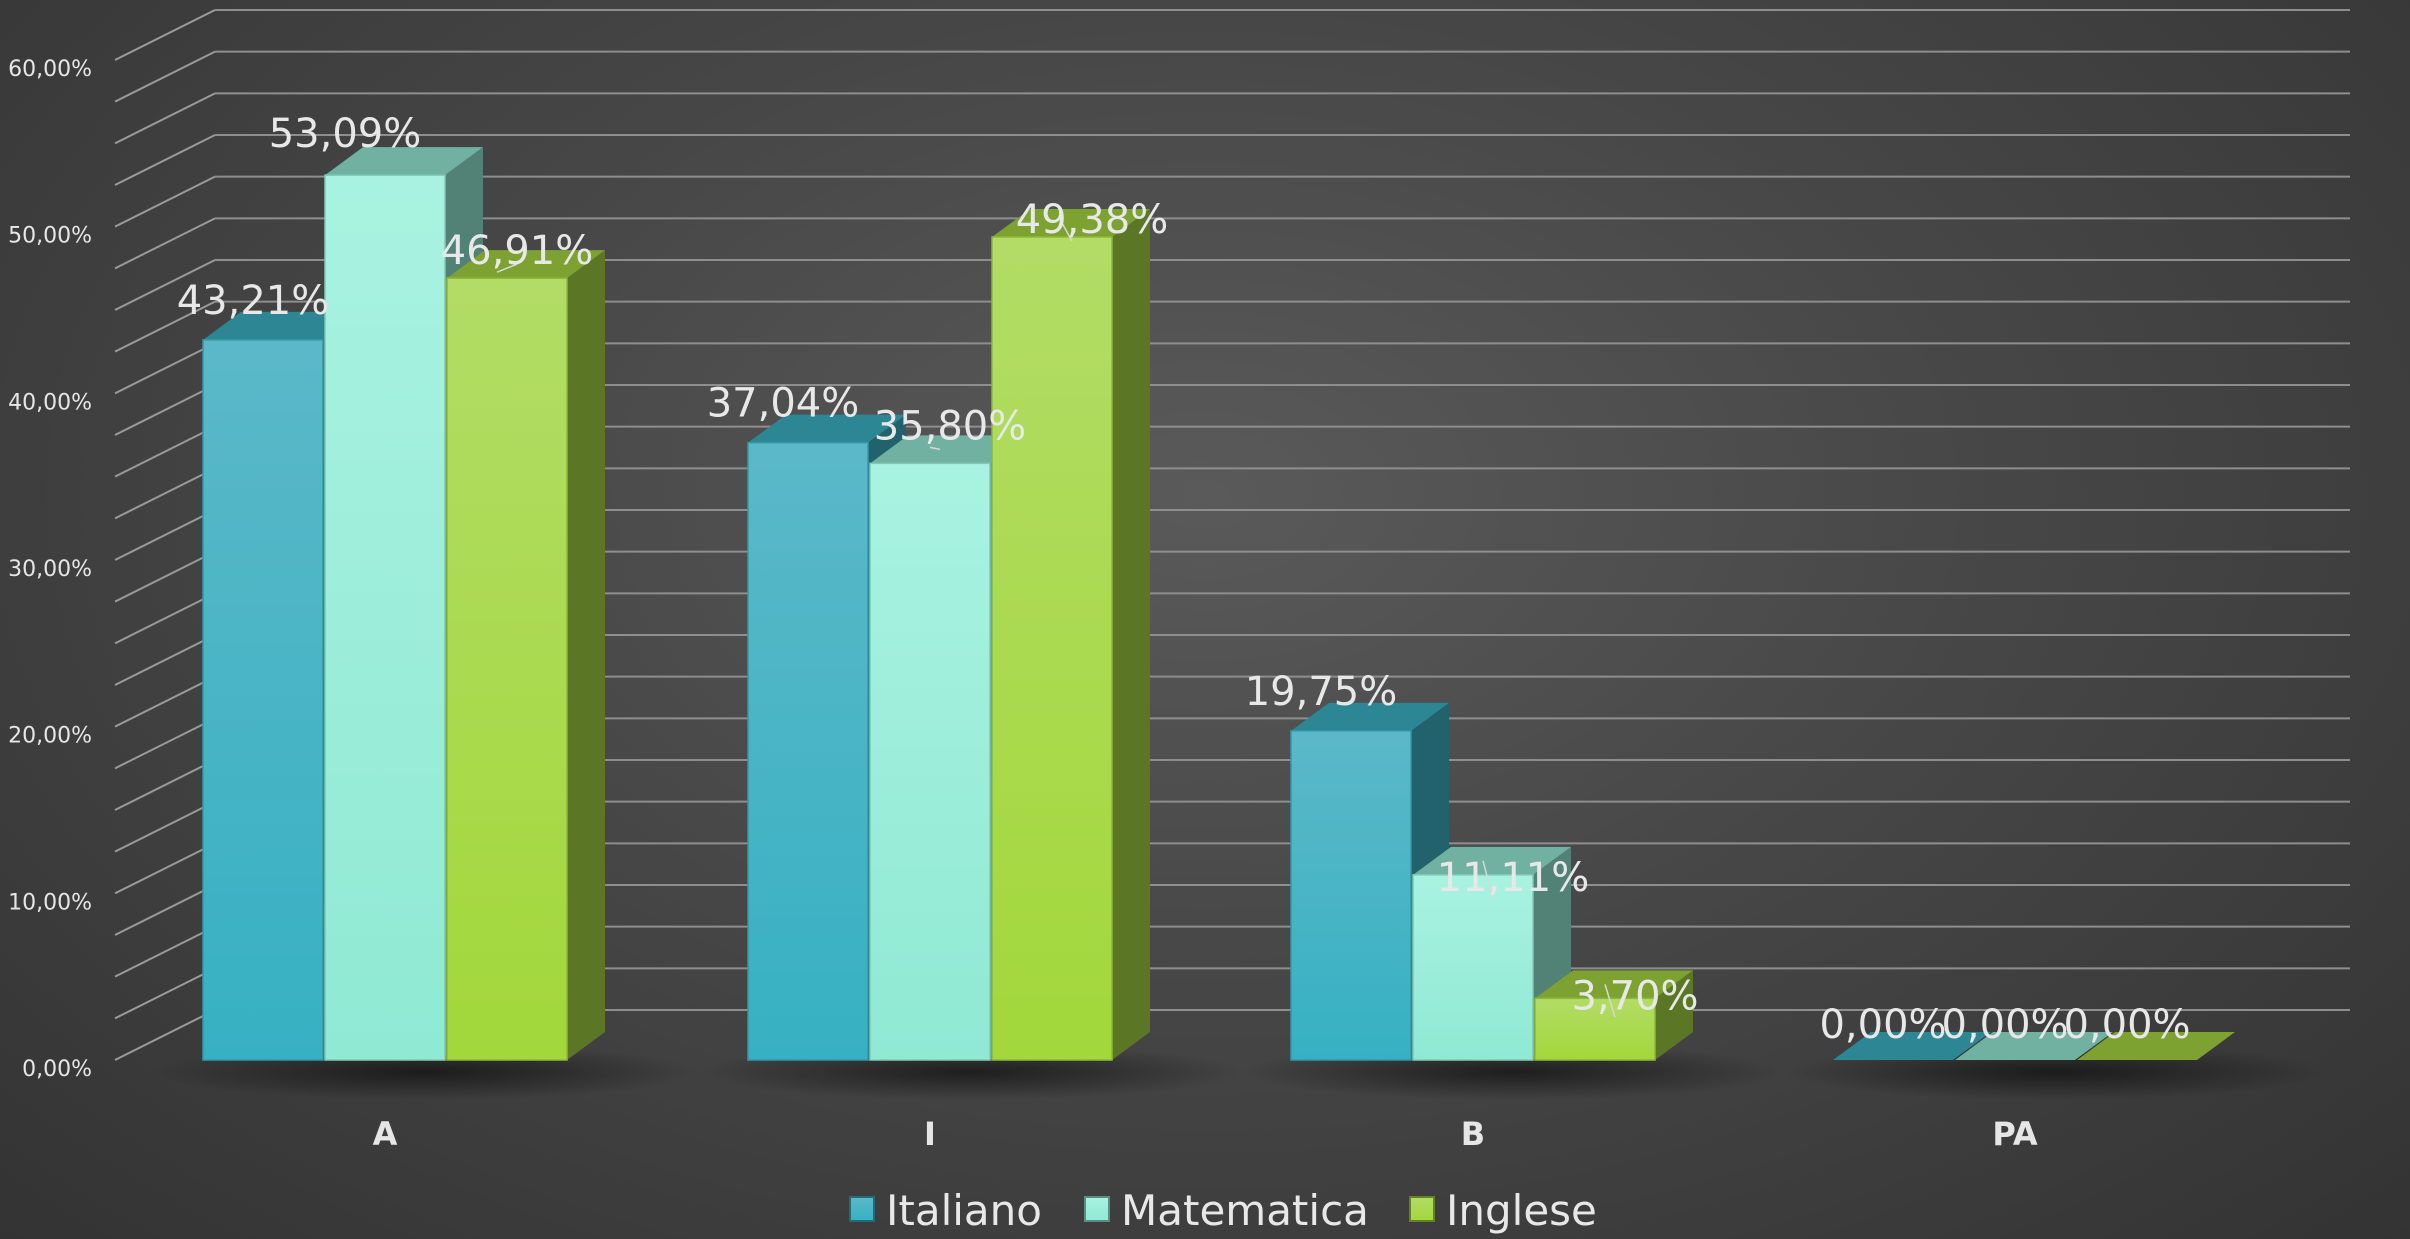  What do you see at coordinates (1205, 1134) in the screenshot?
I see `x-axis: A I B PA` at bounding box center [1205, 1134].